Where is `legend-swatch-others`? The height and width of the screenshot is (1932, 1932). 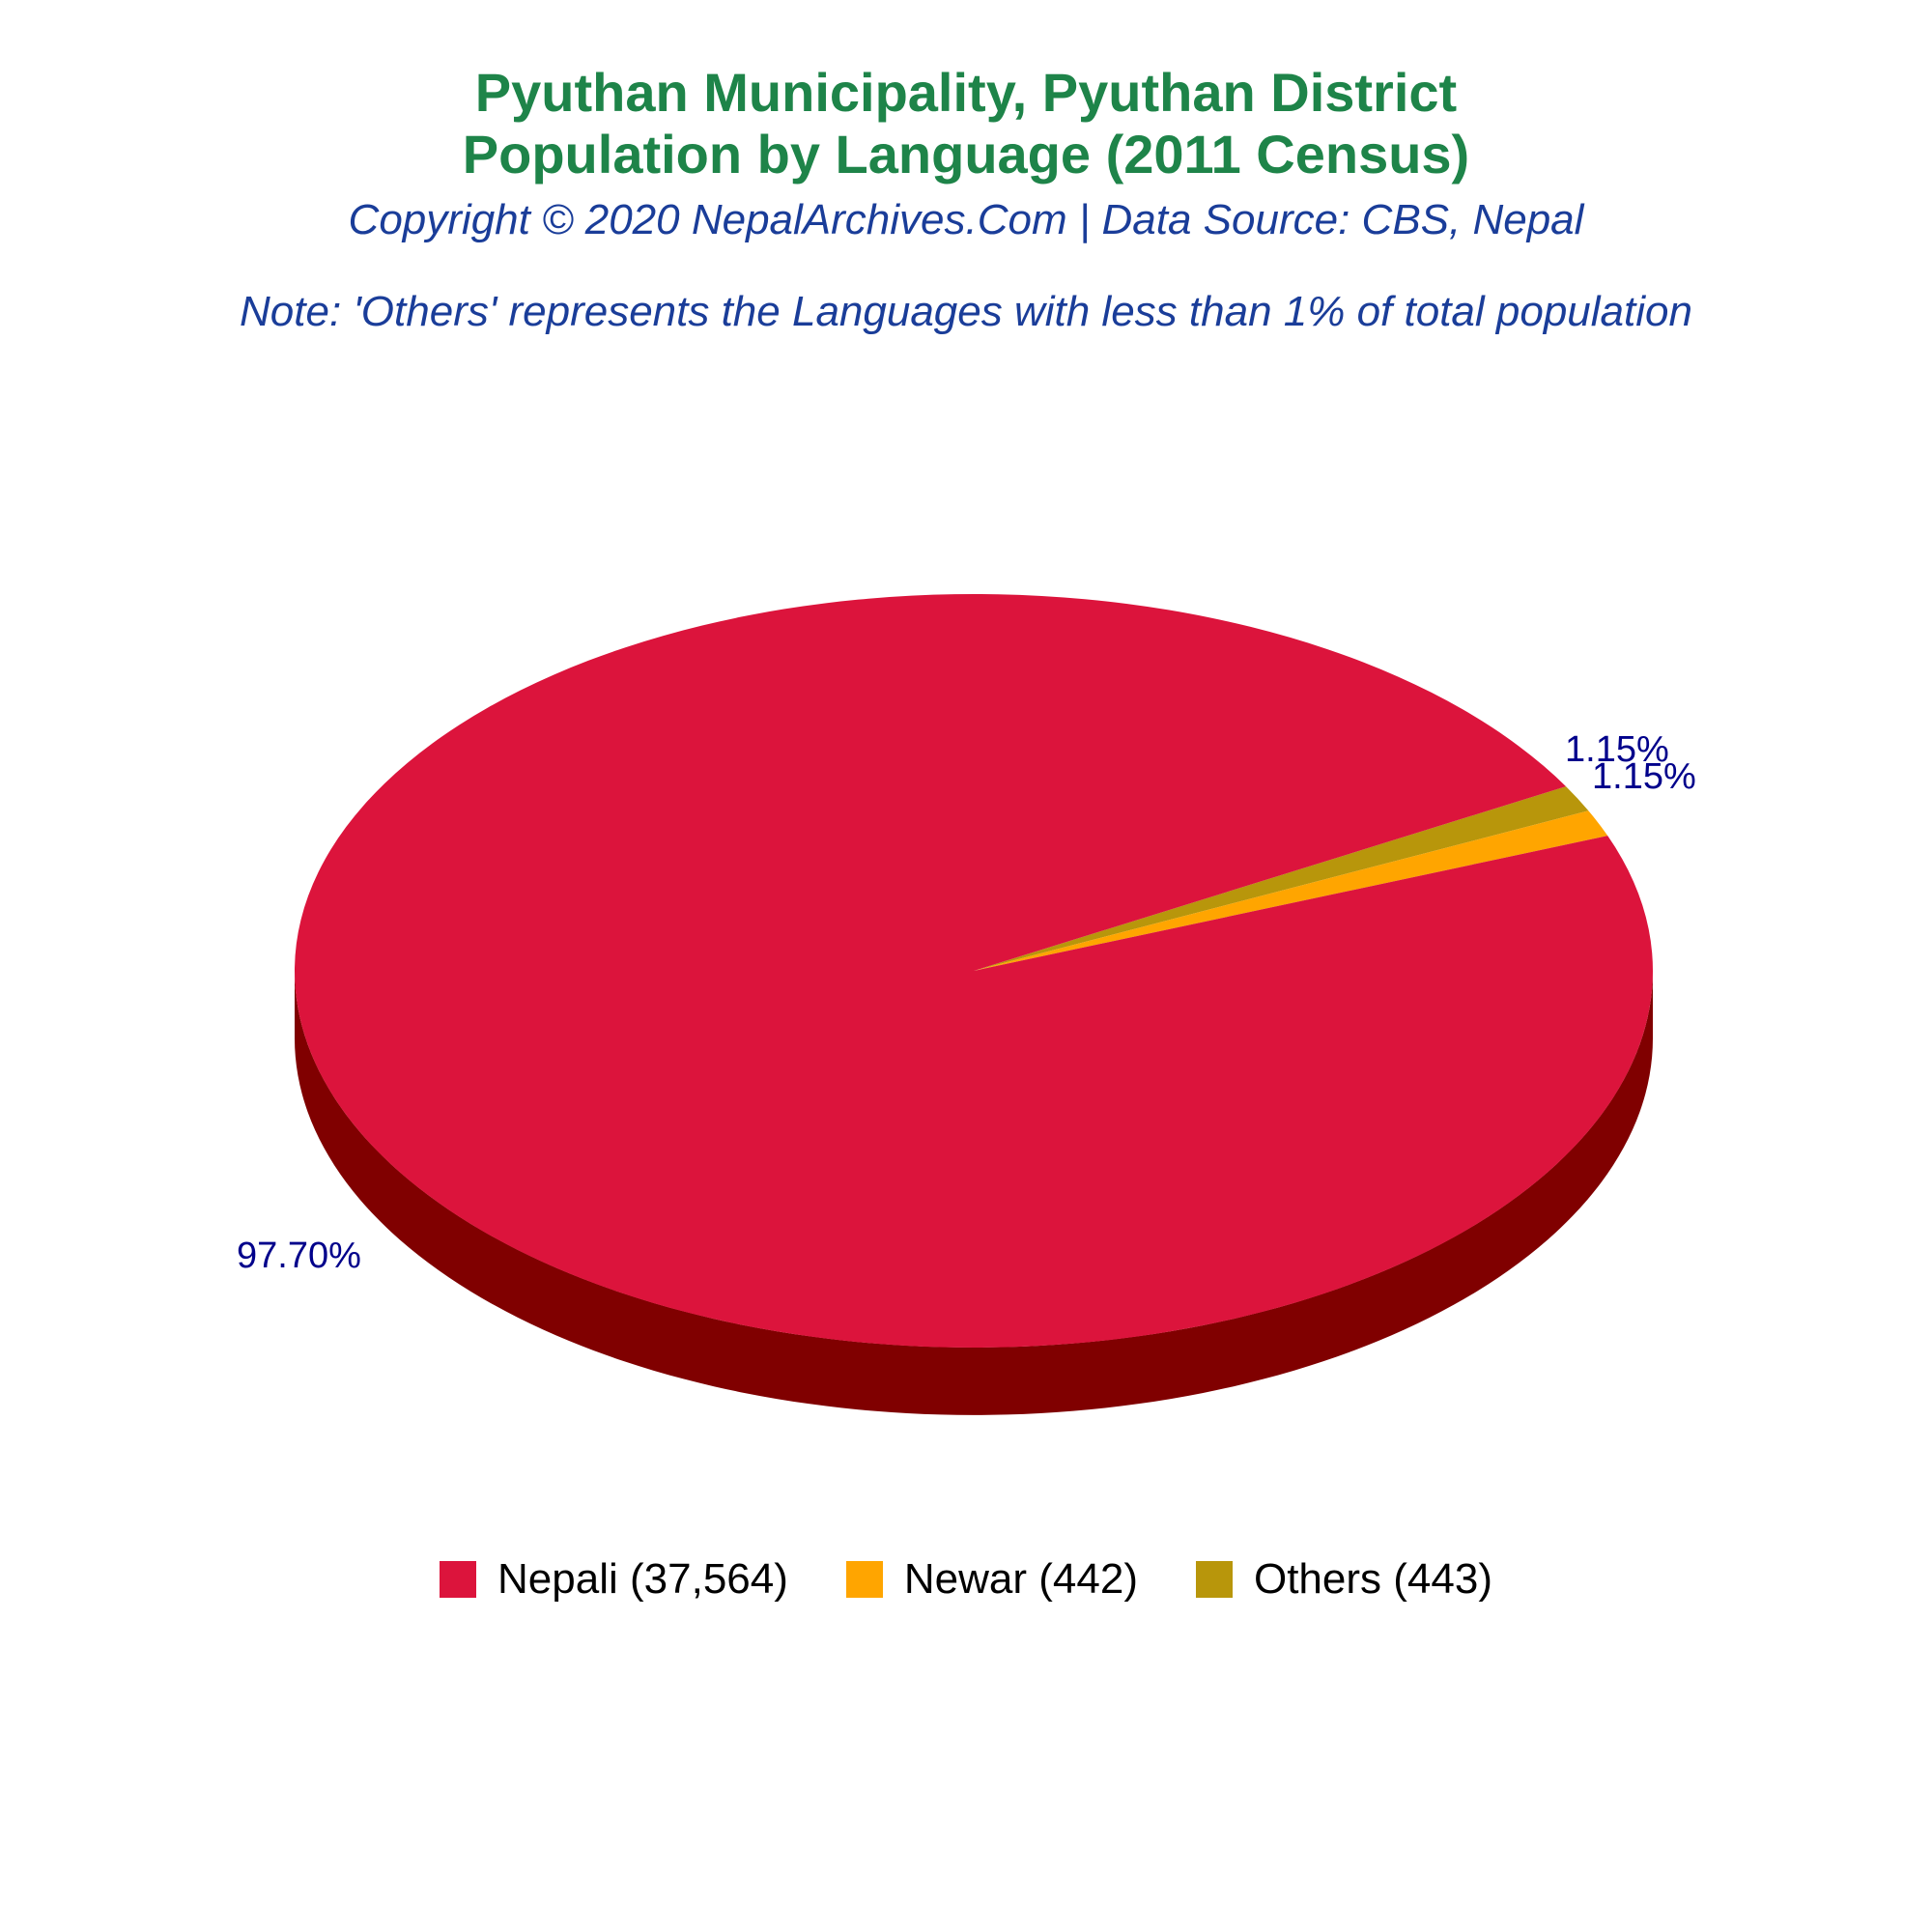 legend-swatch-others is located at coordinates (1214, 1579).